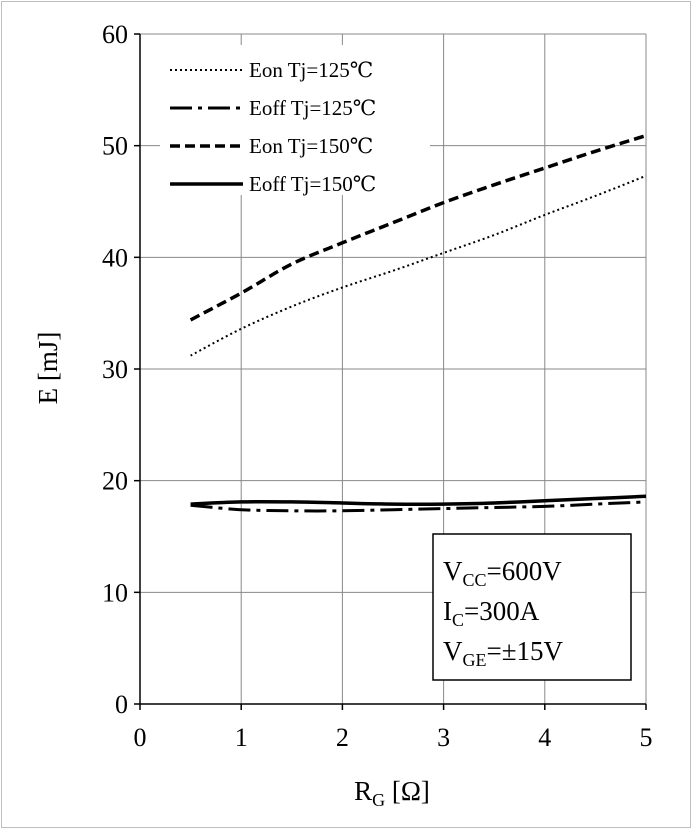  I want to click on condition-line: VGE=±15V, so click(503, 653).